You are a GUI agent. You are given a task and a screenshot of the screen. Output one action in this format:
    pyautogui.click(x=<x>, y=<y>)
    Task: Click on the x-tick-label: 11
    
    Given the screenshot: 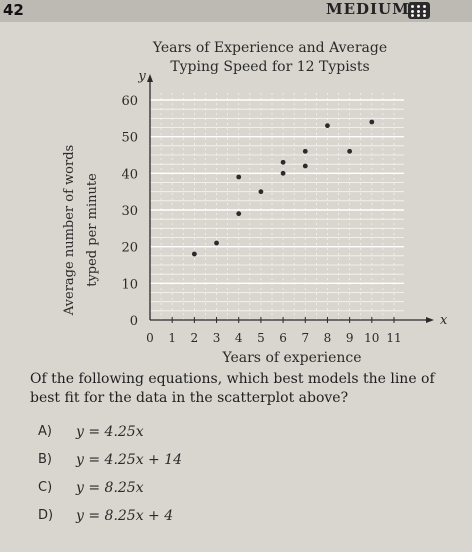 What is the action you would take?
    pyautogui.click(x=393, y=338)
    